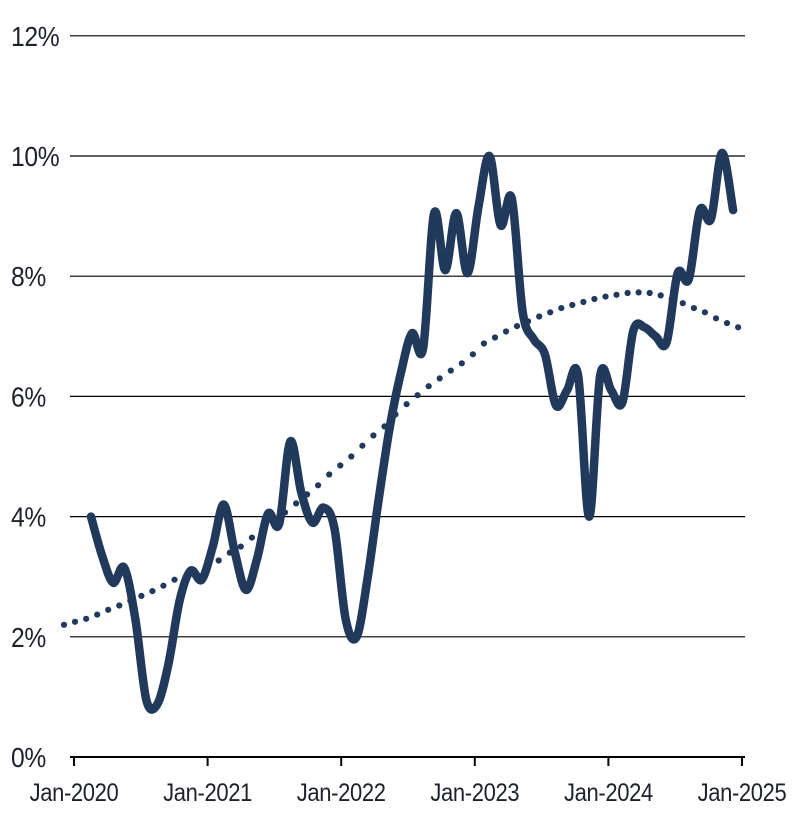 Image resolution: width=801 pixels, height=827 pixels. What do you see at coordinates (28, 637) in the screenshot?
I see `y-axis-label-2pct: 2%` at bounding box center [28, 637].